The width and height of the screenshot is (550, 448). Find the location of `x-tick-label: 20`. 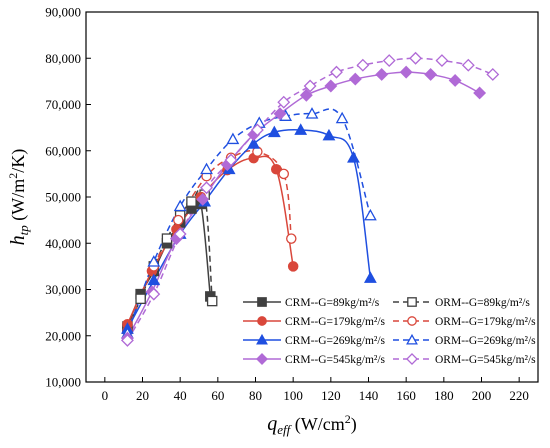

x-tick-label: 20 is located at coordinates (142, 395).